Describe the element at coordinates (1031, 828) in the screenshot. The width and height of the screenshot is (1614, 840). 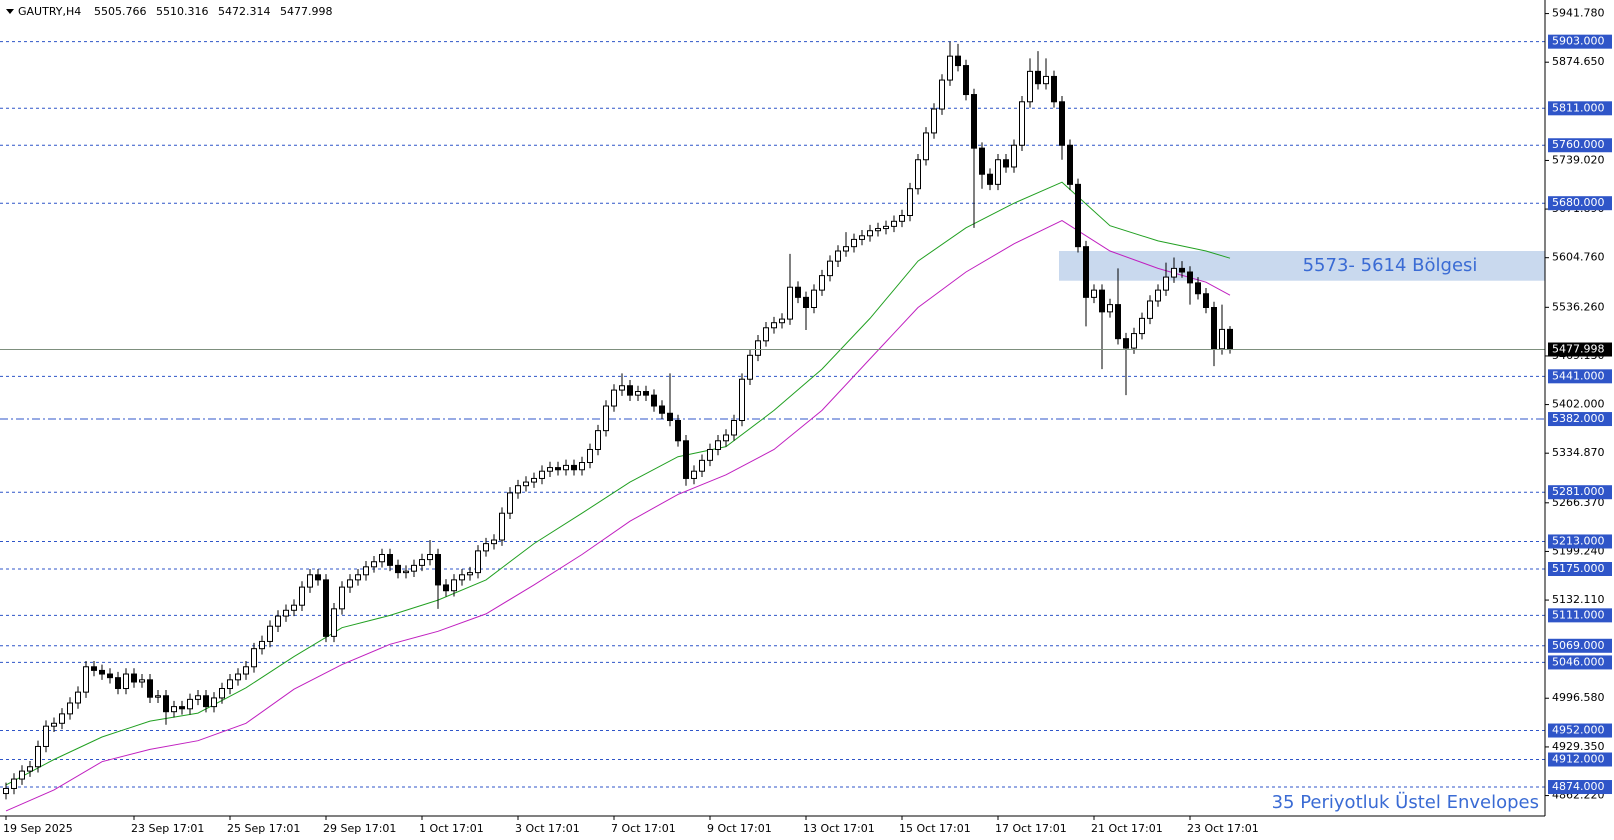
I see `x-tick-label: 17 Oct 17:01` at that location.